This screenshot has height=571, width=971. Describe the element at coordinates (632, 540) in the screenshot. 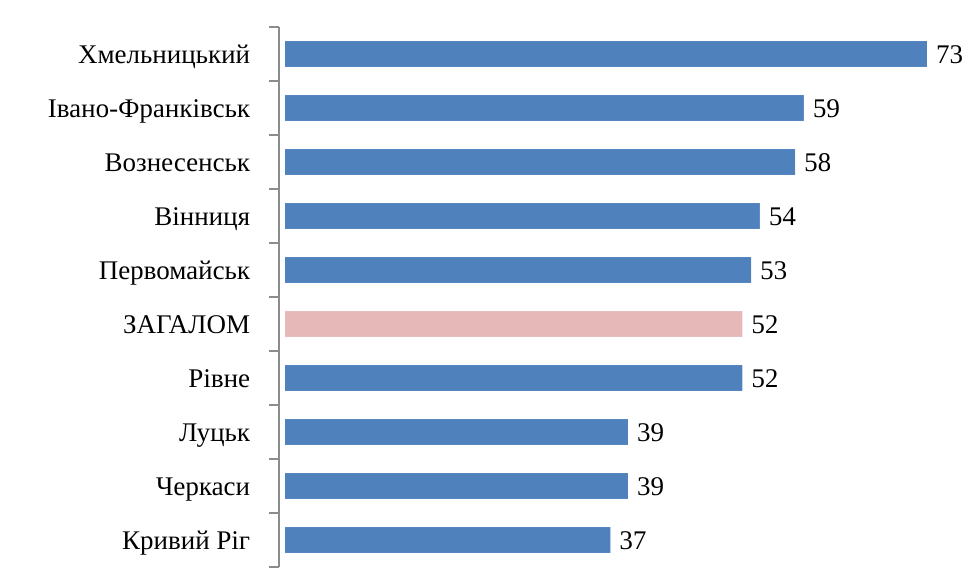

I see `data-label: 37` at that location.